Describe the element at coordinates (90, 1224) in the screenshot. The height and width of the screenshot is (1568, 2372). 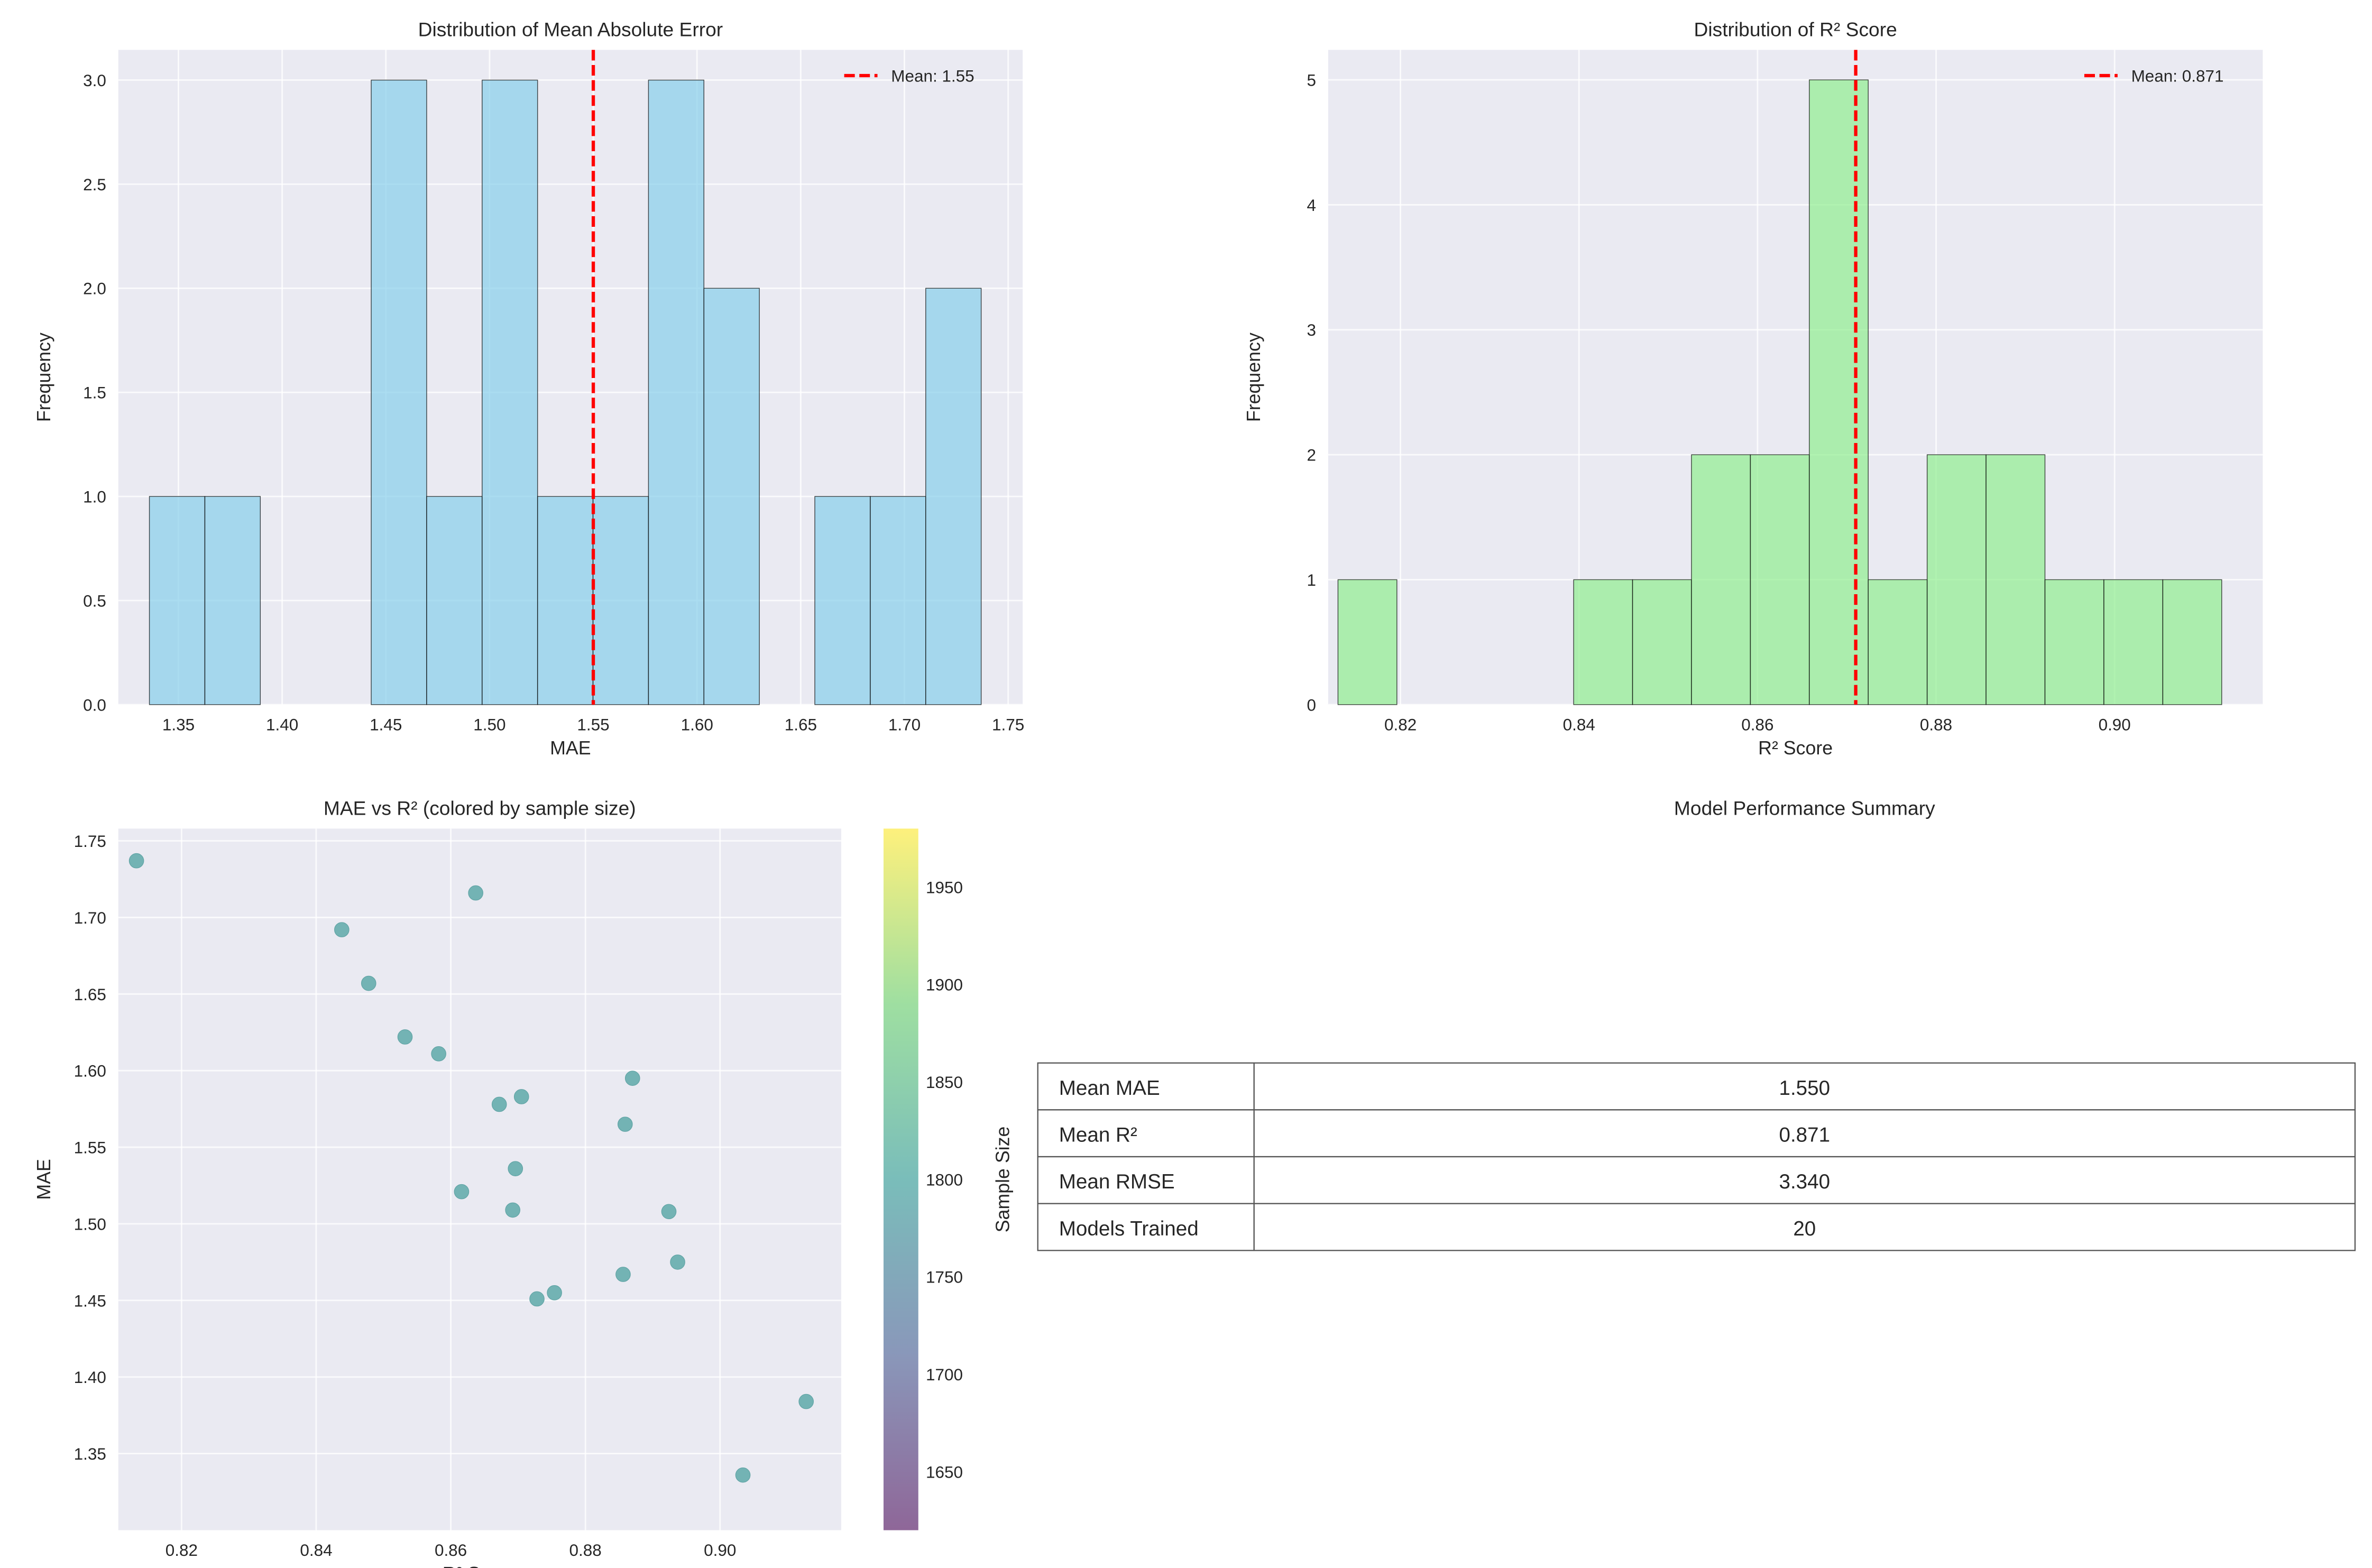
I see `y-tick-label: 1.50` at that location.